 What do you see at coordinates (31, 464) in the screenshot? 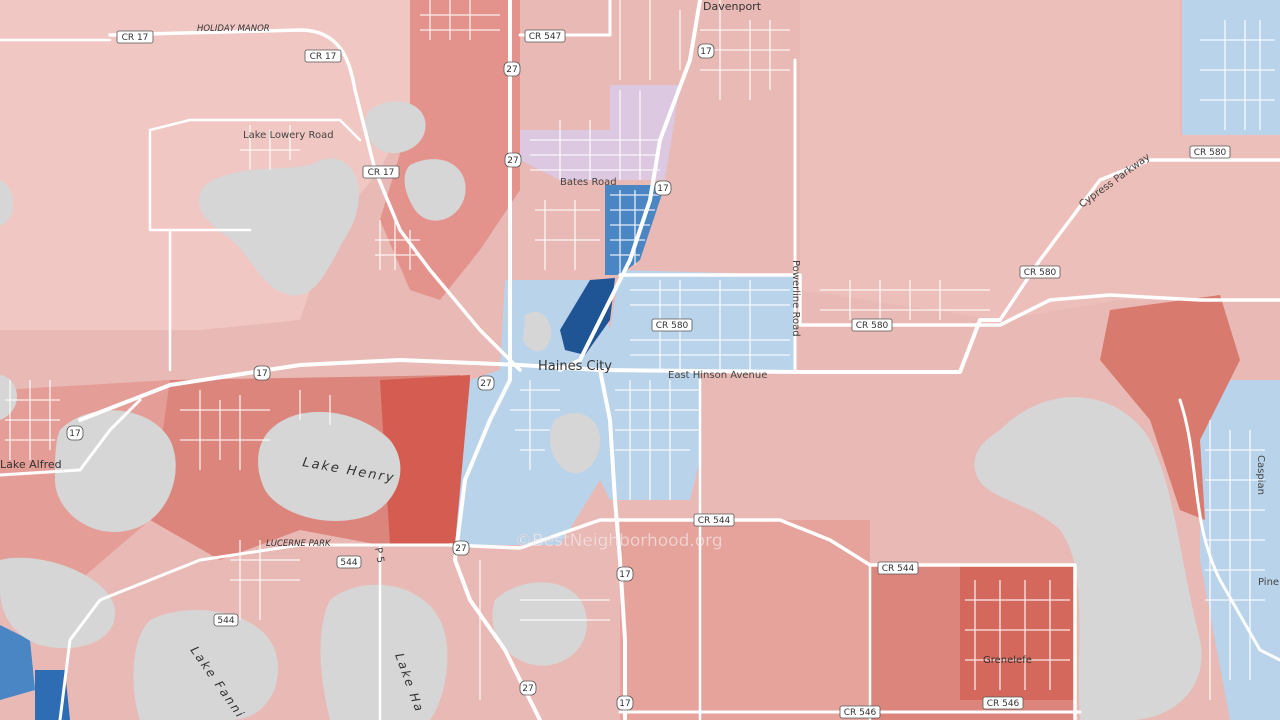
I see `label-lake-alfred: Lake Alfred` at bounding box center [31, 464].